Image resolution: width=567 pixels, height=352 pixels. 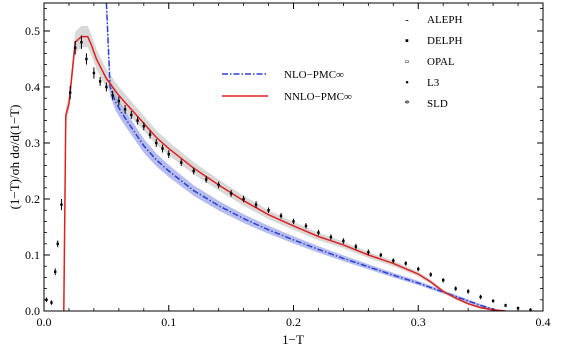 I want to click on legend-symbol-1: ▪, so click(x=407, y=41).